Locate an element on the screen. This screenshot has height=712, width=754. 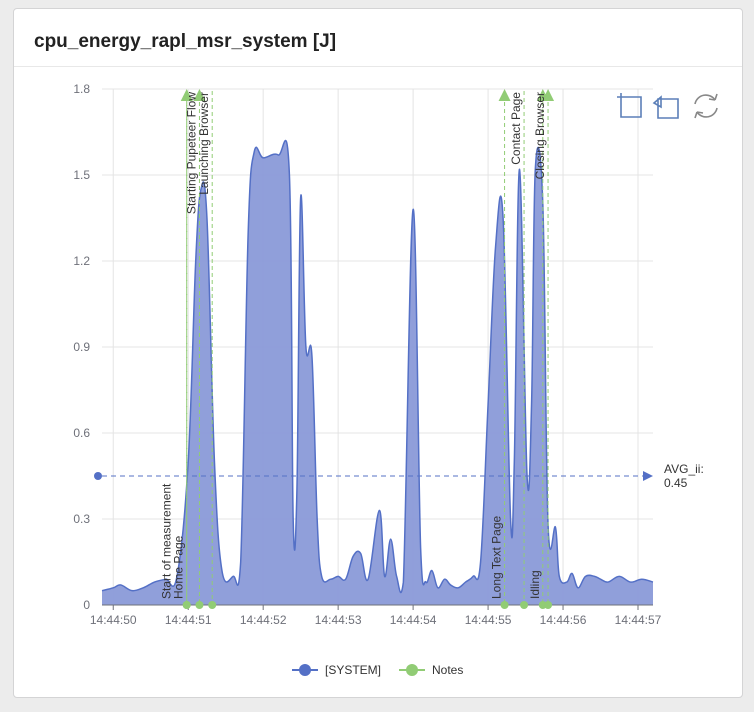
mark-line-label: AVG_ii: is located at coordinates (684, 469).